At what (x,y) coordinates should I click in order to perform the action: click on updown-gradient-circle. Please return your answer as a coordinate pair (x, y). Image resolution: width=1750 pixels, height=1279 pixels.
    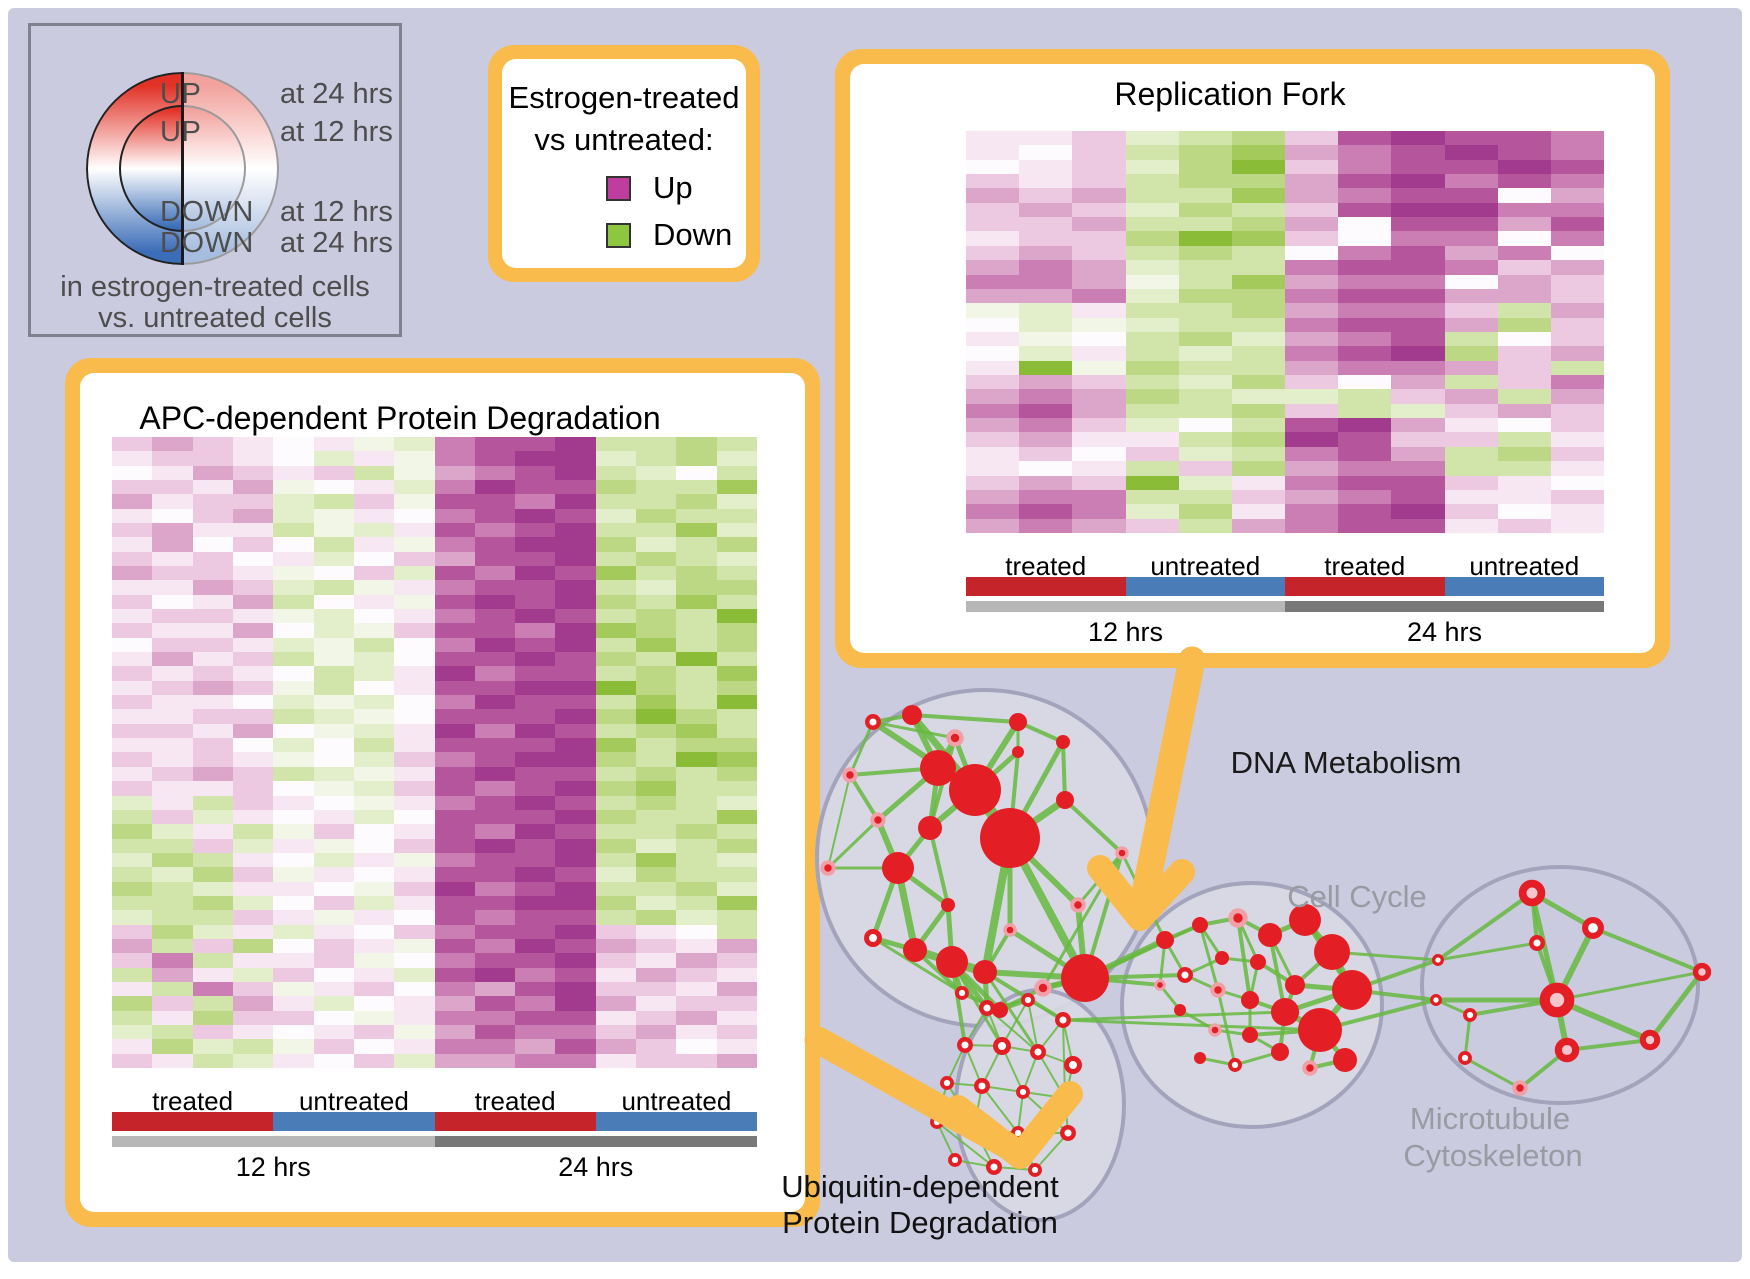
    Looking at the image, I should click on (182, 168).